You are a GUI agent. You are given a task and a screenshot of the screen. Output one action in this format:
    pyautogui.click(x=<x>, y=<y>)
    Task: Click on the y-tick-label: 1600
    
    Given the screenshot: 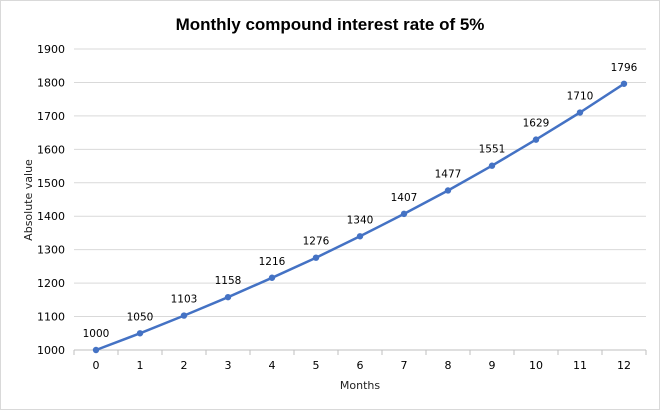 What is the action you would take?
    pyautogui.click(x=51, y=149)
    